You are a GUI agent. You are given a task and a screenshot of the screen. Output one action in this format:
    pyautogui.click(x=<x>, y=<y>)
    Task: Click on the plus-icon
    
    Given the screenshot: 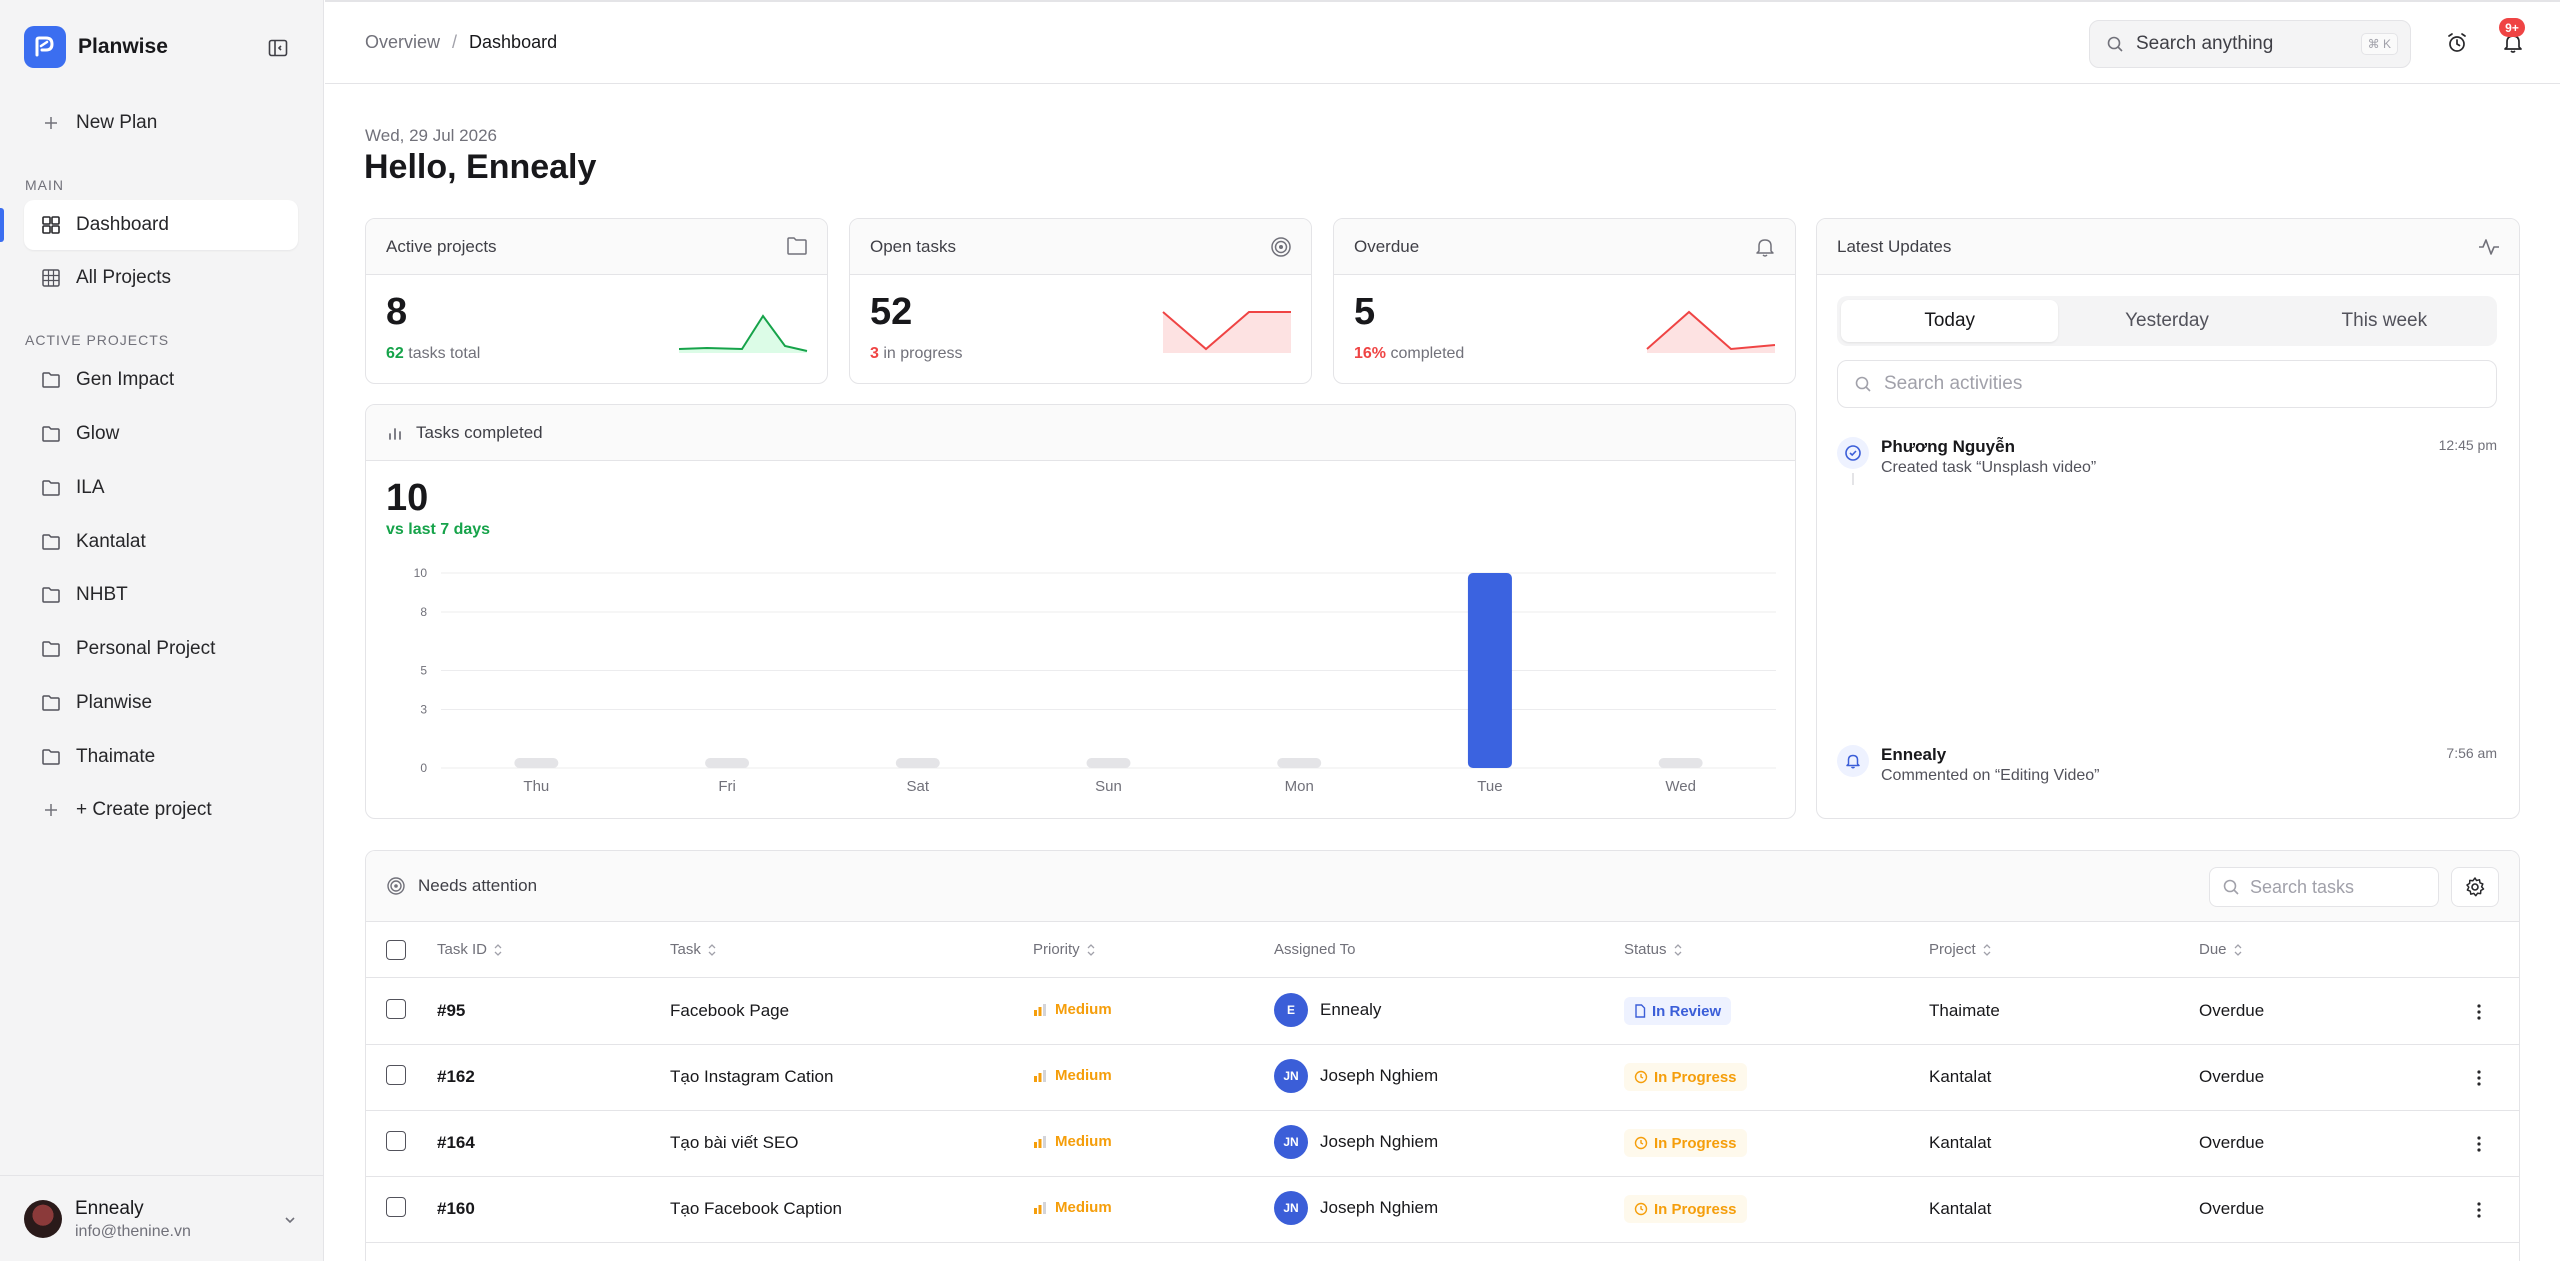 What is the action you would take?
    pyautogui.click(x=51, y=123)
    